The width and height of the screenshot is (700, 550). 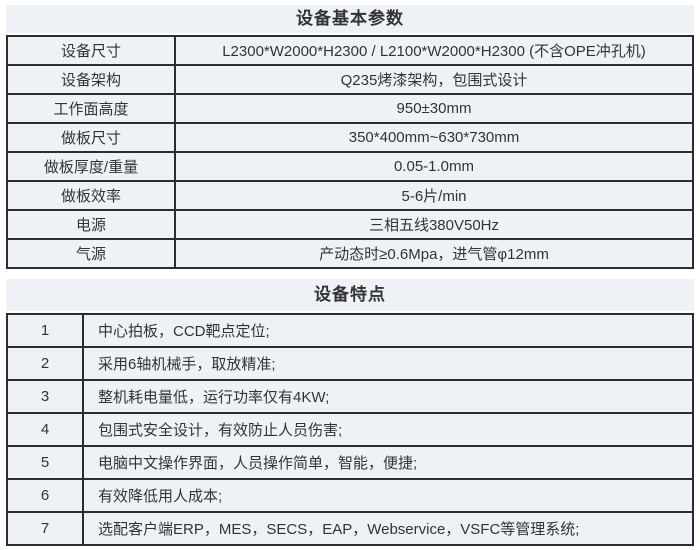 What do you see at coordinates (45, 396) in the screenshot?
I see `features-num-cell: 3` at bounding box center [45, 396].